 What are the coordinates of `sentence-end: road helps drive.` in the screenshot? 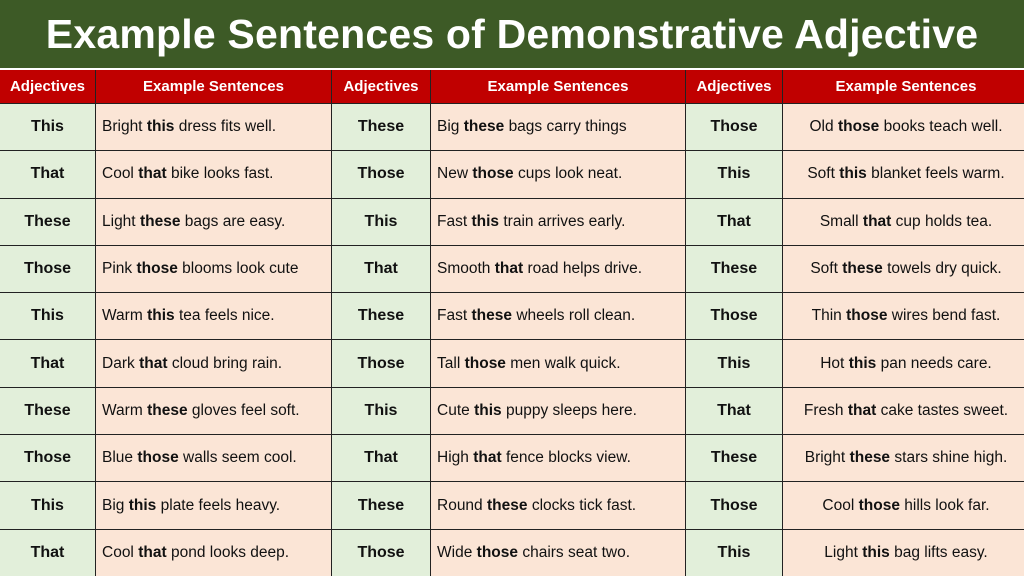 It's located at (585, 269).